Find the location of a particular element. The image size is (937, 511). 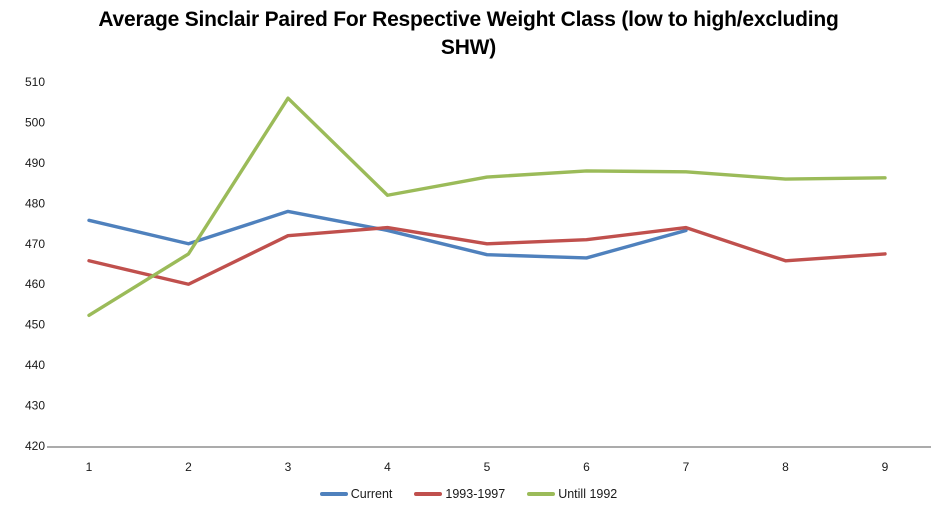

legend-label: 1993-1997 is located at coordinates (475, 494).